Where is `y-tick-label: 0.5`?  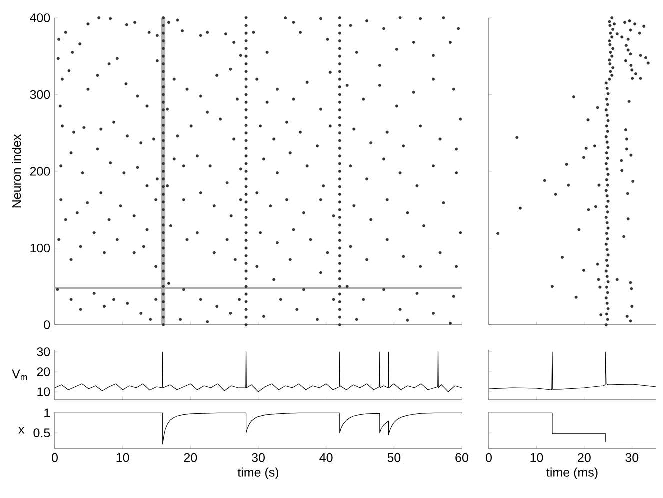 y-tick-label: 0.5 is located at coordinates (42, 433).